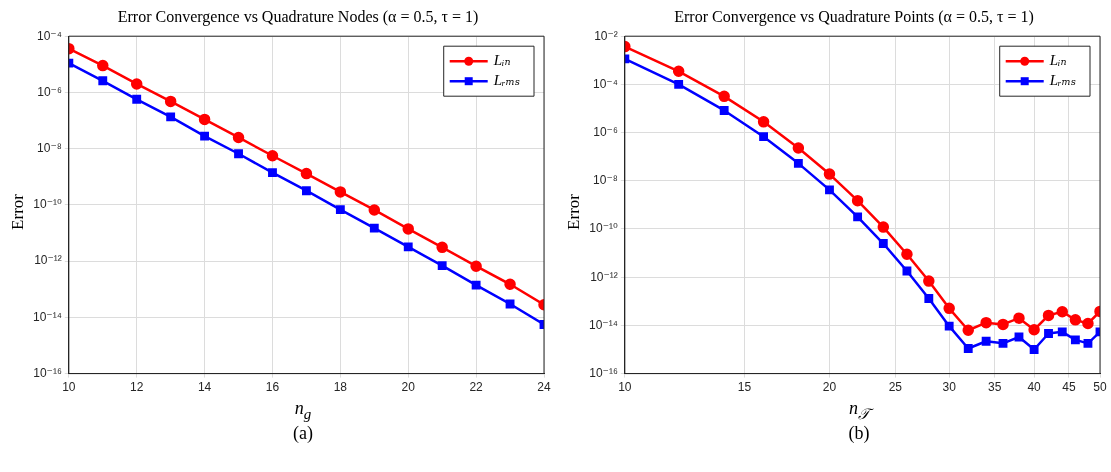 This screenshot has height=472, width=1111. What do you see at coordinates (861, 410) in the screenshot?
I see `x-axis-title: n$_{𝒯}$` at bounding box center [861, 410].